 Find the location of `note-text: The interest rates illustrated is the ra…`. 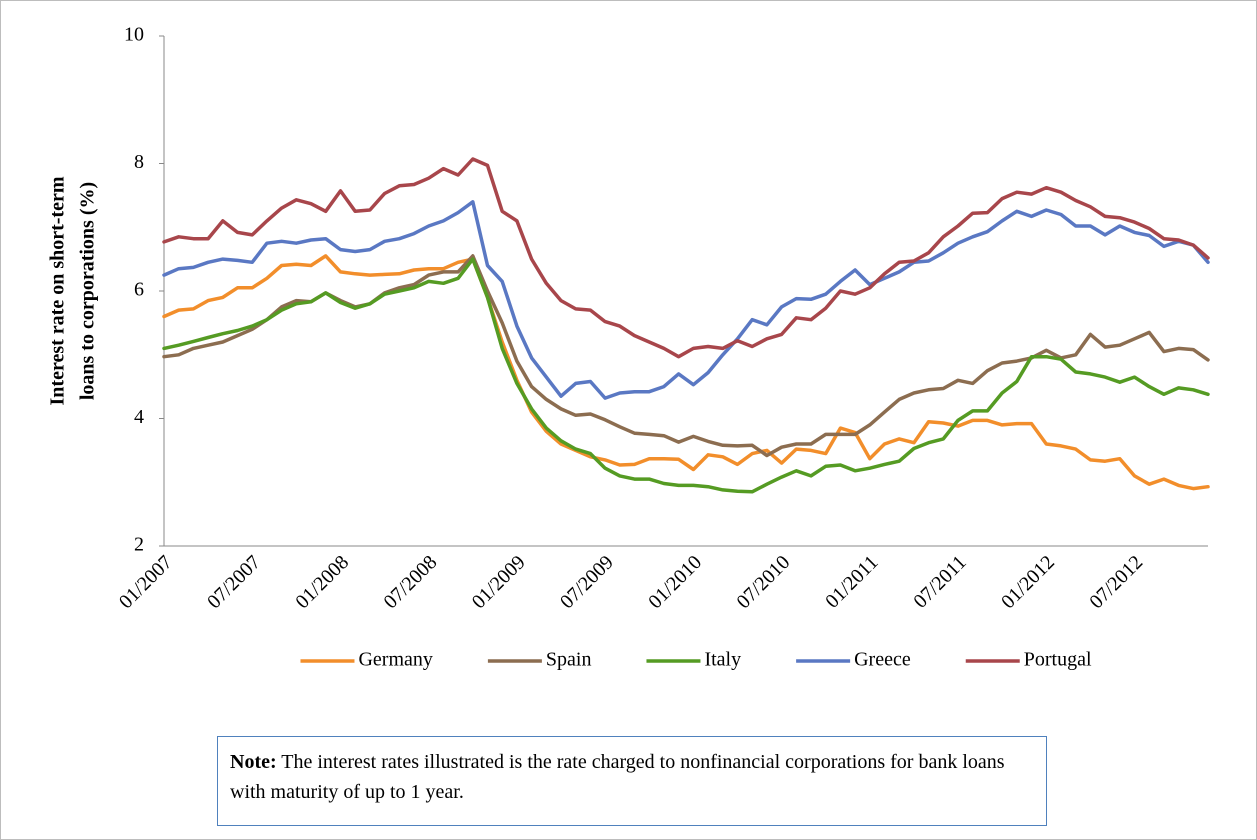

note-text: The interest rates illustrated is the ra… is located at coordinates (617, 777).